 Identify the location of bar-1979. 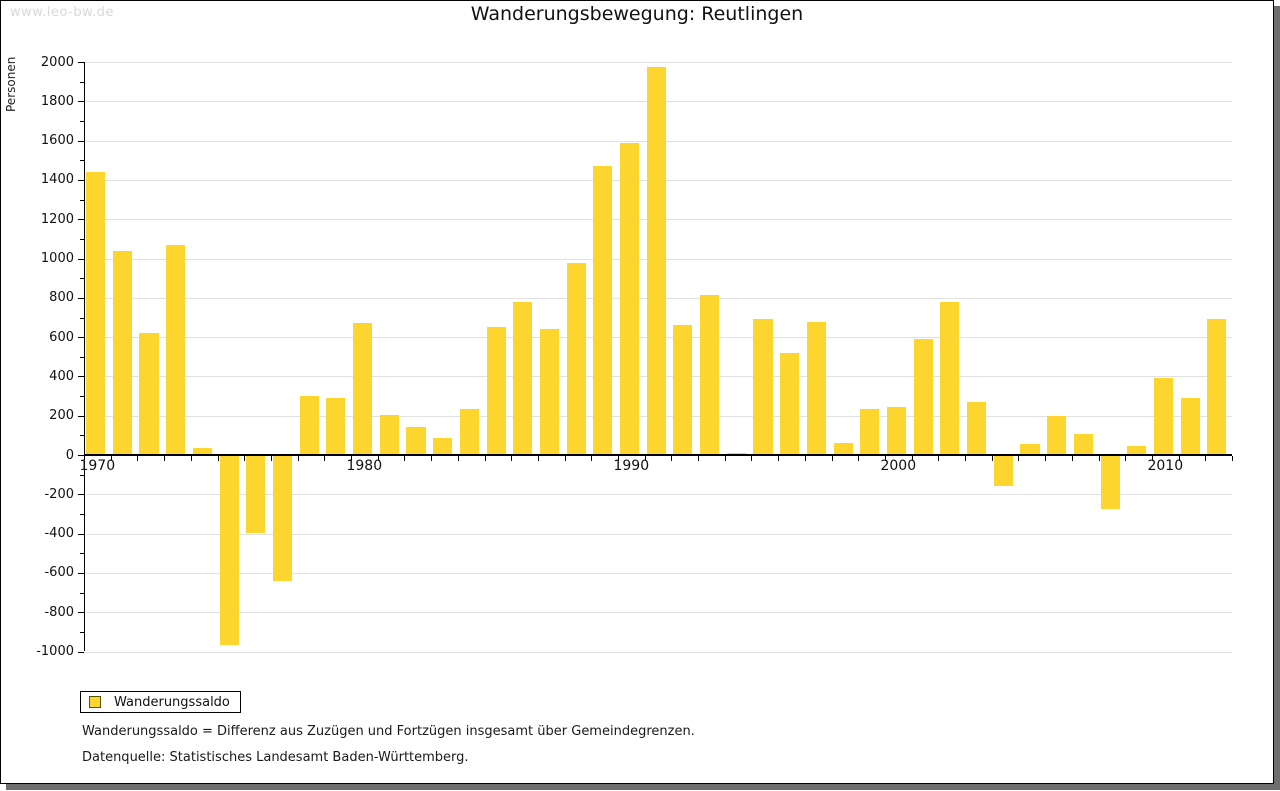
(336, 426).